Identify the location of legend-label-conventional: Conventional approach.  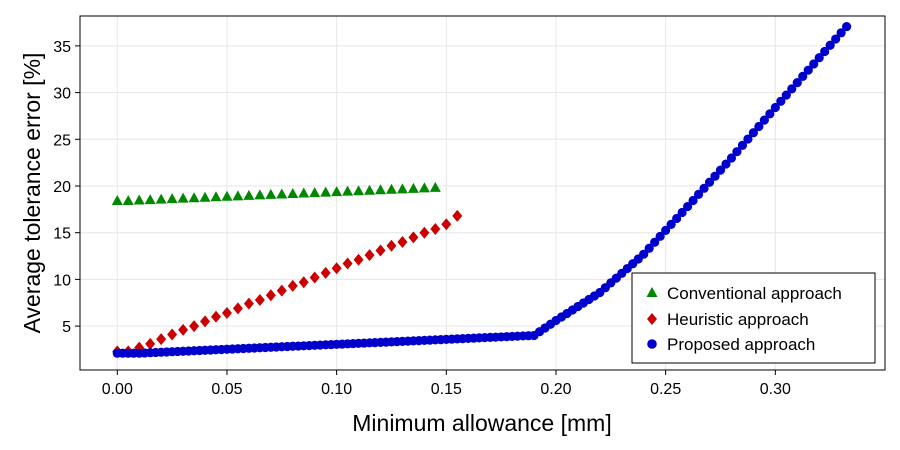
(754, 293).